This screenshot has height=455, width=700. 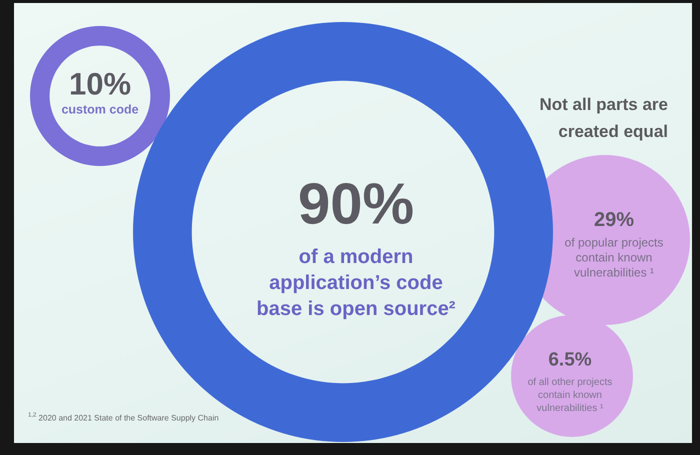 What do you see at coordinates (614, 220) in the screenshot?
I see `data-label: 29%` at bounding box center [614, 220].